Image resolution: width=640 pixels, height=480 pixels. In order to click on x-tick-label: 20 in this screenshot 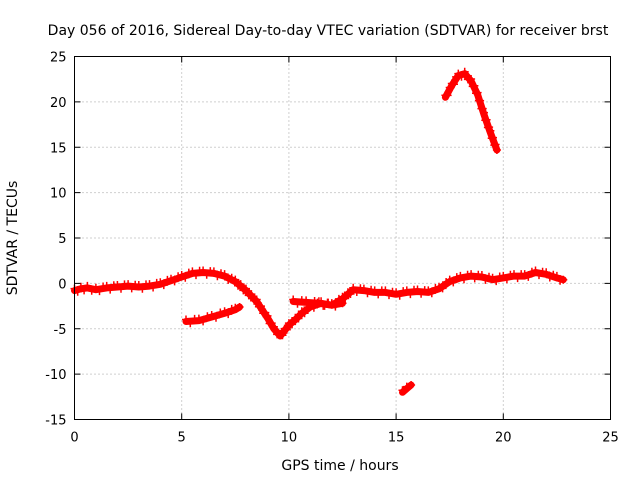, I will do `click(503, 438)`.